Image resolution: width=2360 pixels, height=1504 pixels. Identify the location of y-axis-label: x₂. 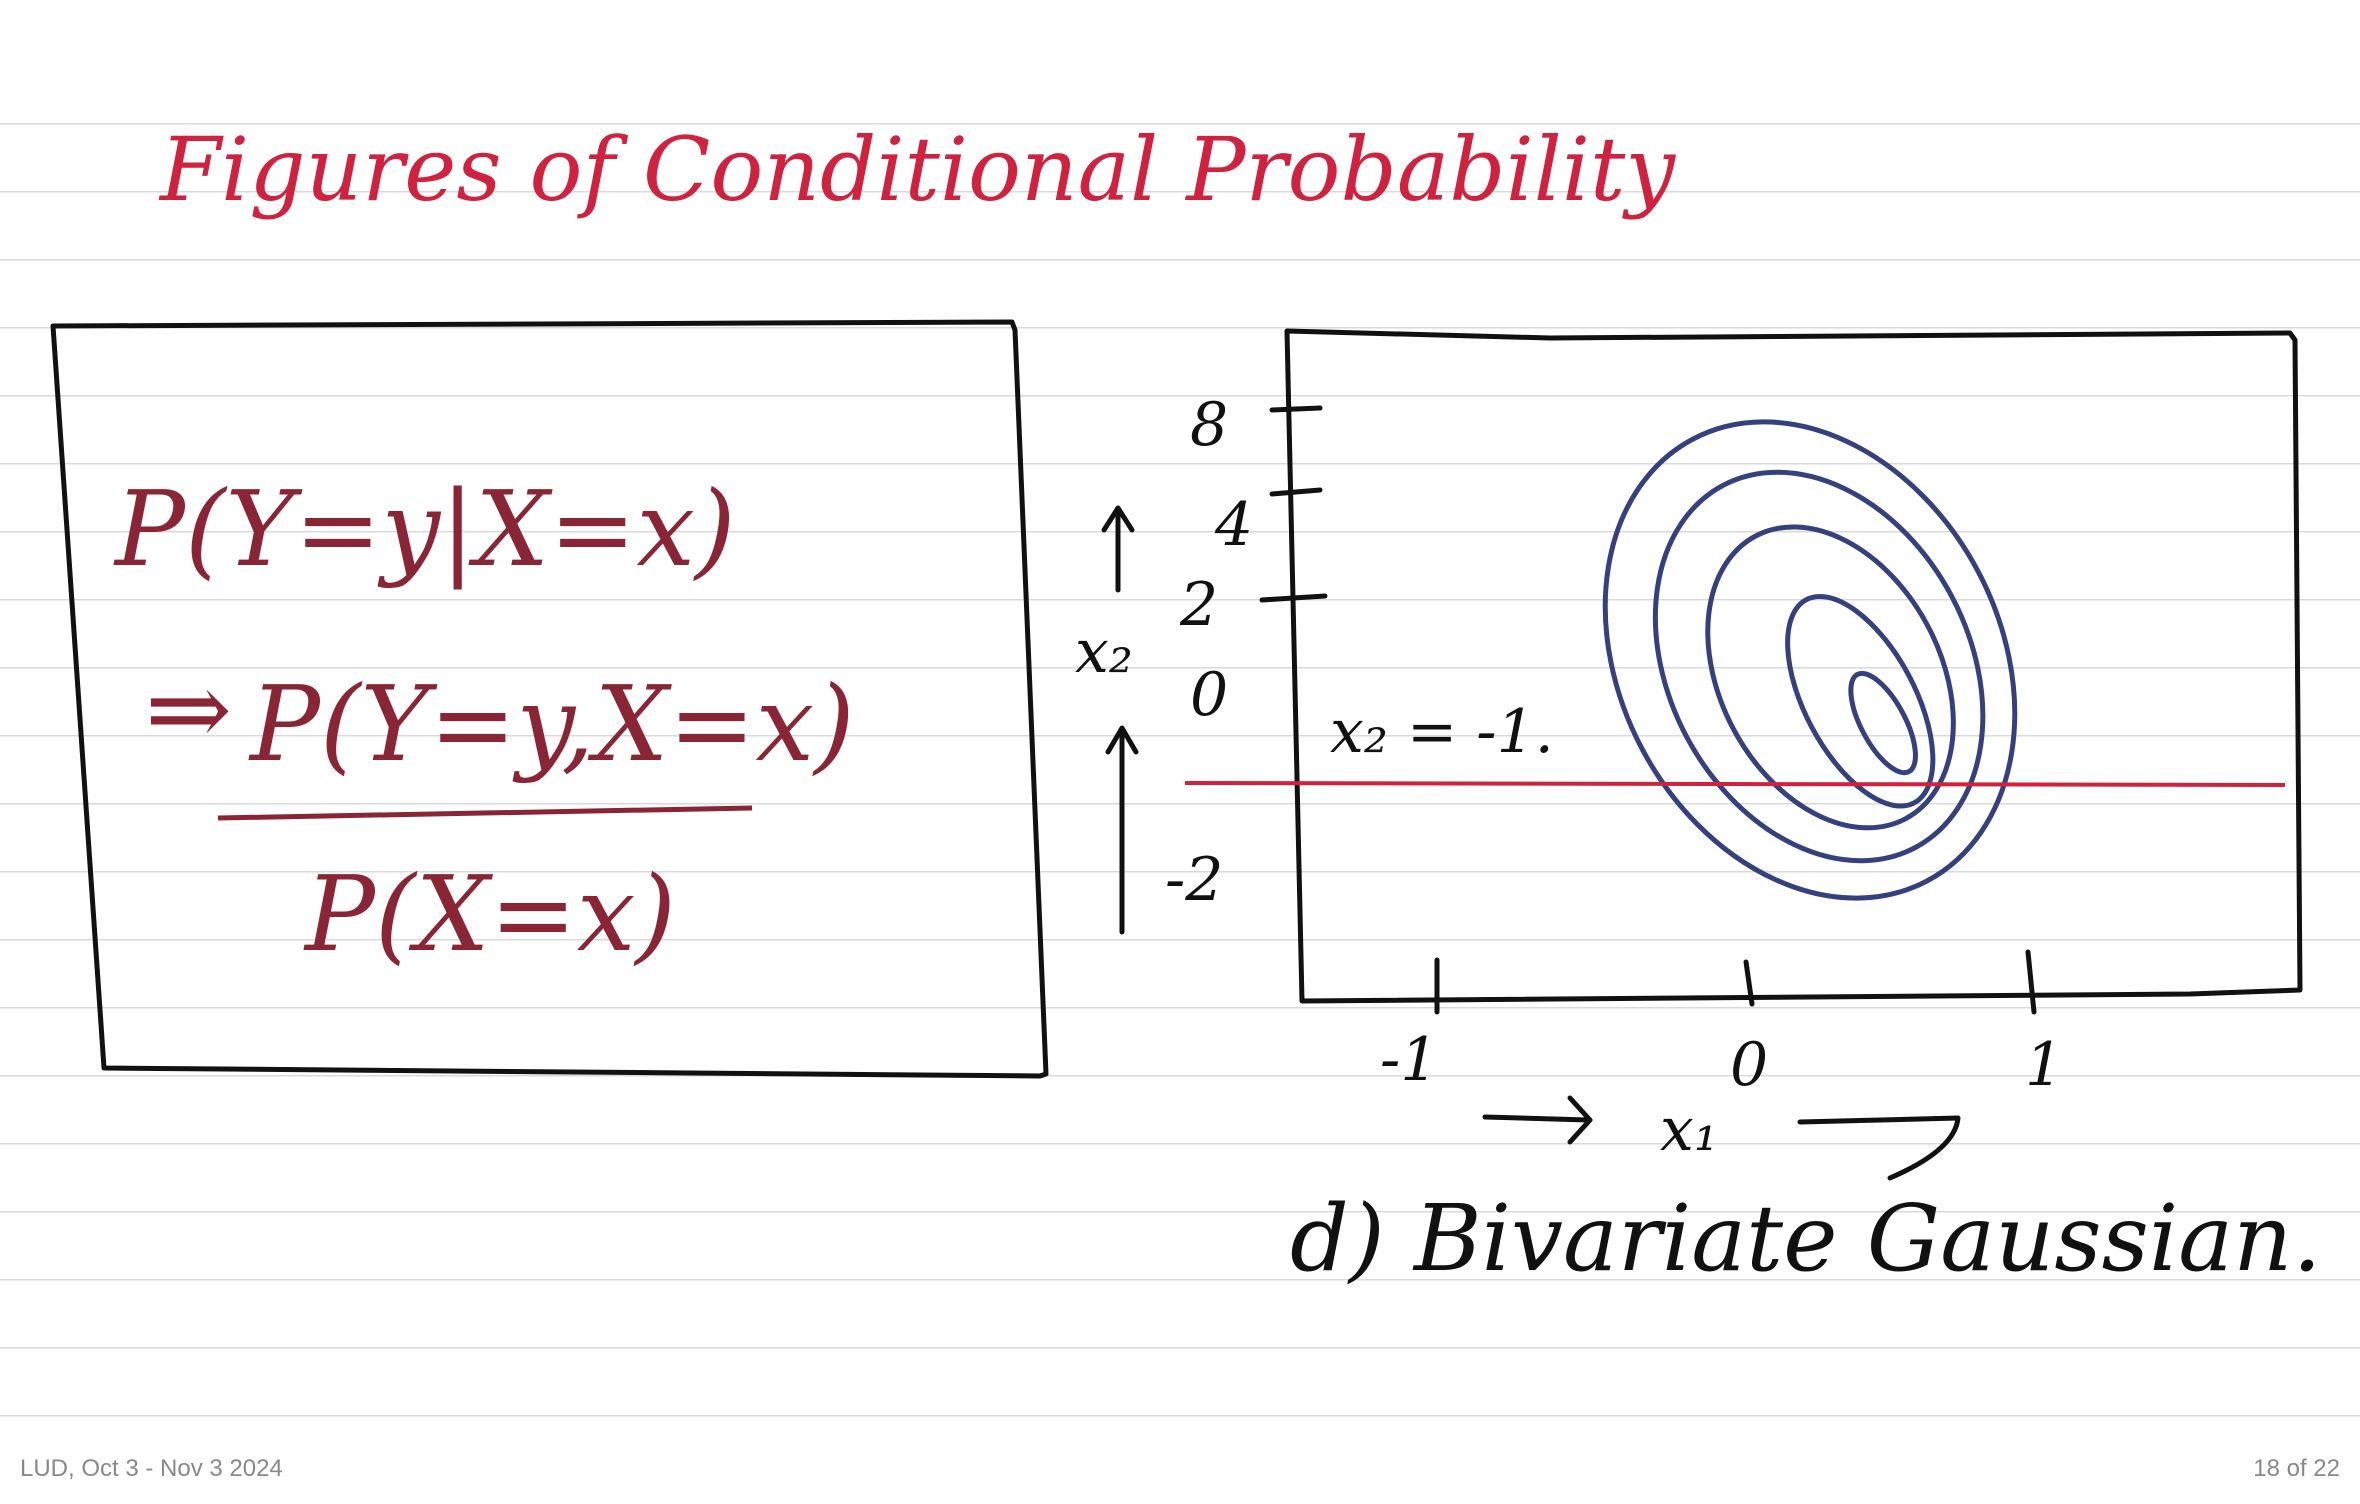
(1104, 652).